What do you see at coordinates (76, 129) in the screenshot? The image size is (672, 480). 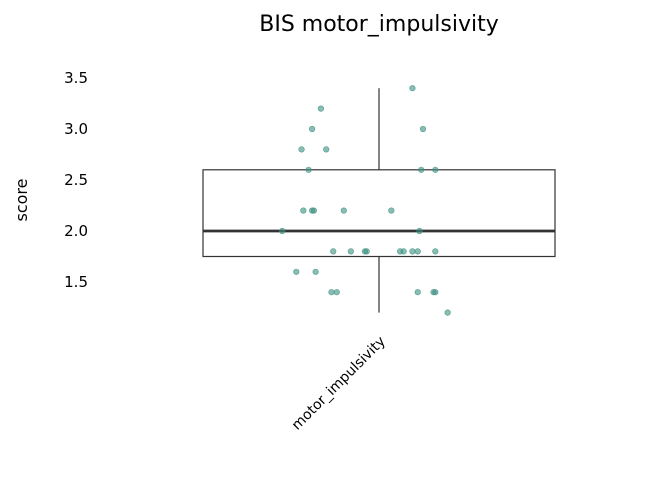 I see `y-tick-label: 3.0` at bounding box center [76, 129].